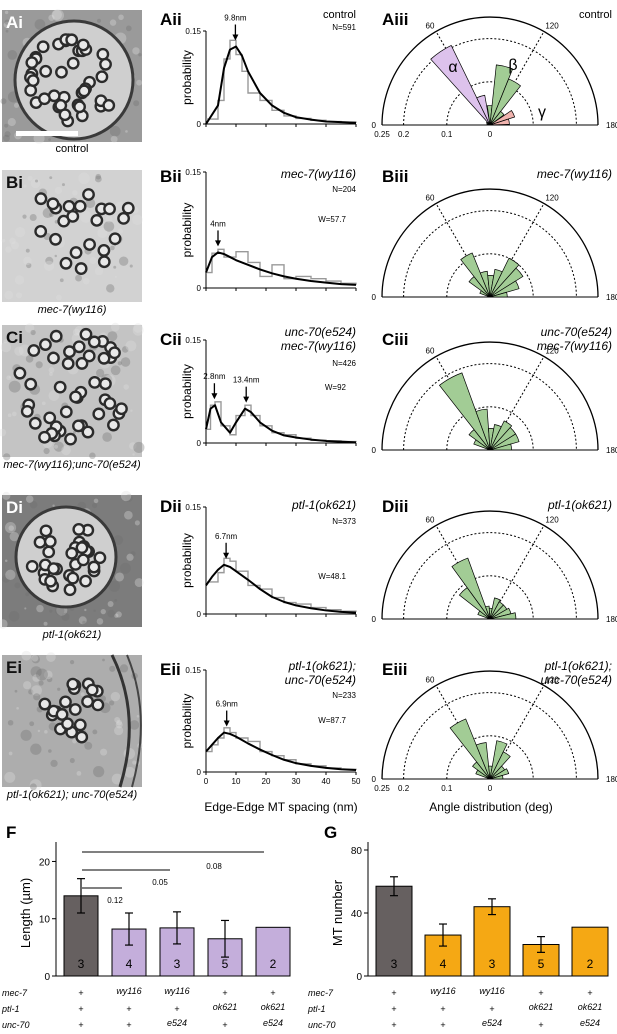 This screenshot has height=1034, width=617. I want to click on genotype-label: unc-70(e524), so click(576, 332).